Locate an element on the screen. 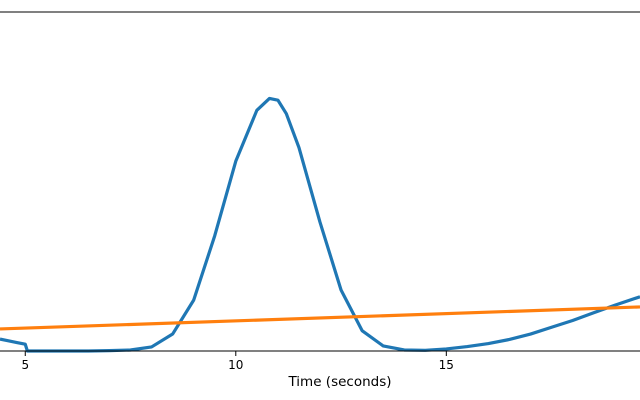 The image size is (640, 400). x-tick-label: 15 is located at coordinates (446, 365).